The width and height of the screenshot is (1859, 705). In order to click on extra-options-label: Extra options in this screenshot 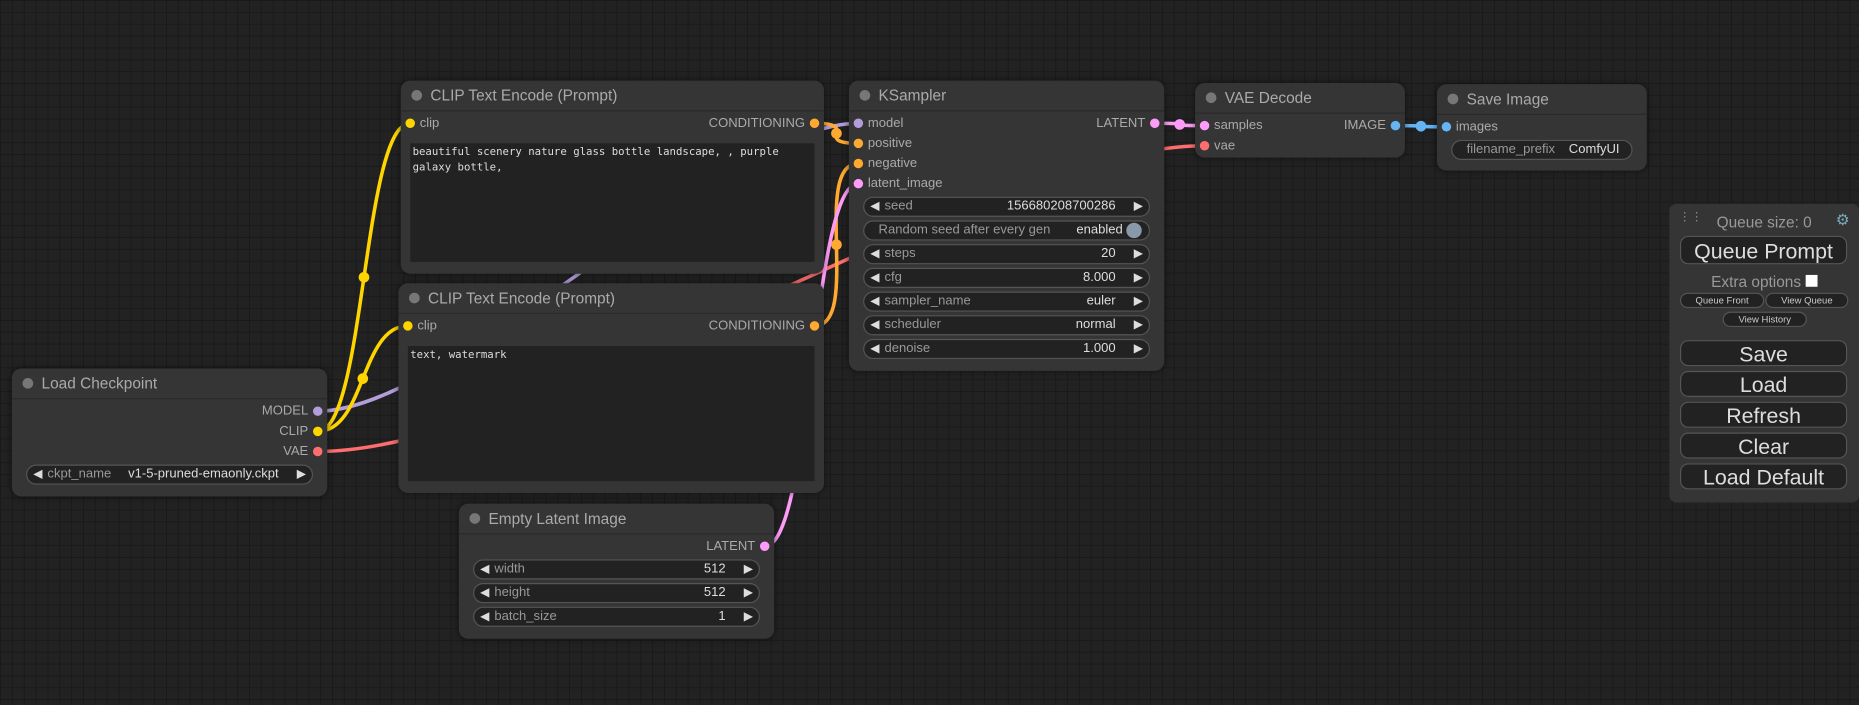, I will do `click(1764, 281)`.